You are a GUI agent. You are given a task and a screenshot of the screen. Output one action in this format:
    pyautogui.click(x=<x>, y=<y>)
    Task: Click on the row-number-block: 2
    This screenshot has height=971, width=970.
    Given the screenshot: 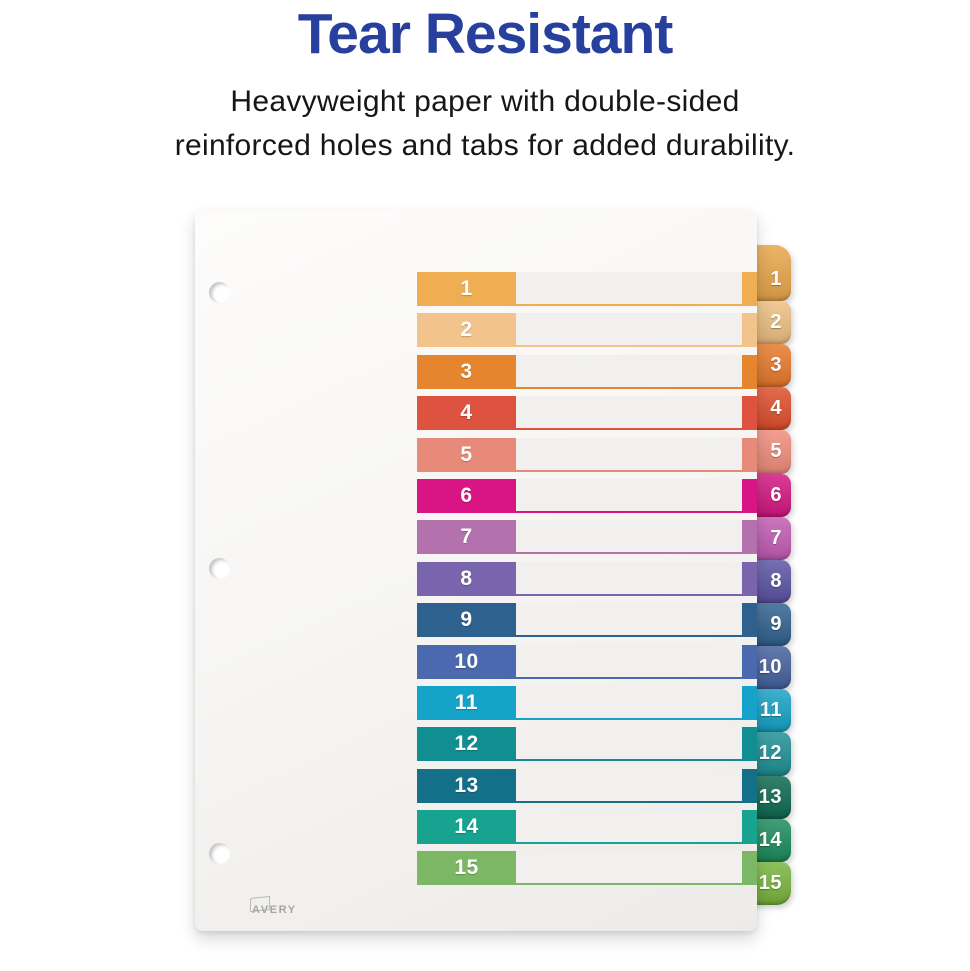 What is the action you would take?
    pyautogui.click(x=466, y=330)
    